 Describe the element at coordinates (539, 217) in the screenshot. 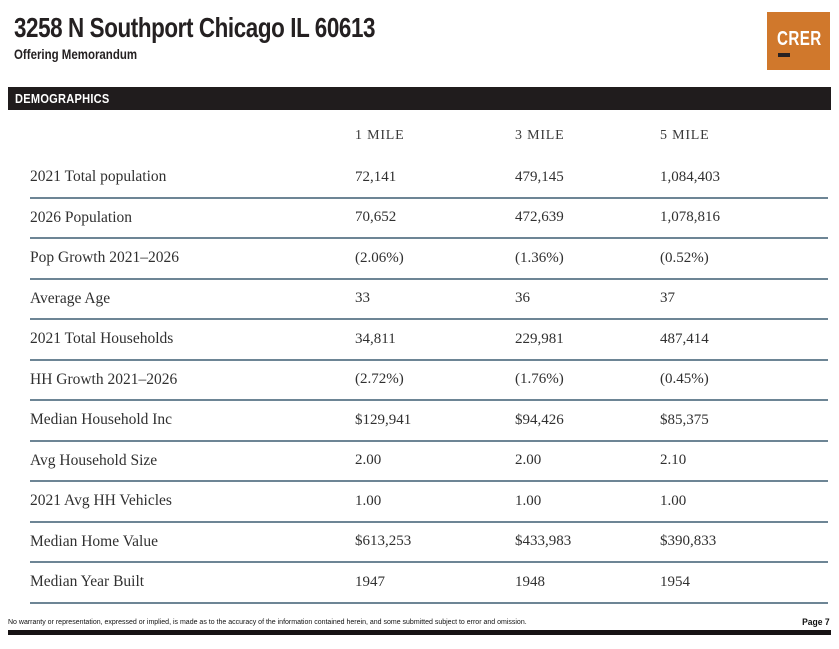

I see `row-value-3-mile: 472,639` at that location.